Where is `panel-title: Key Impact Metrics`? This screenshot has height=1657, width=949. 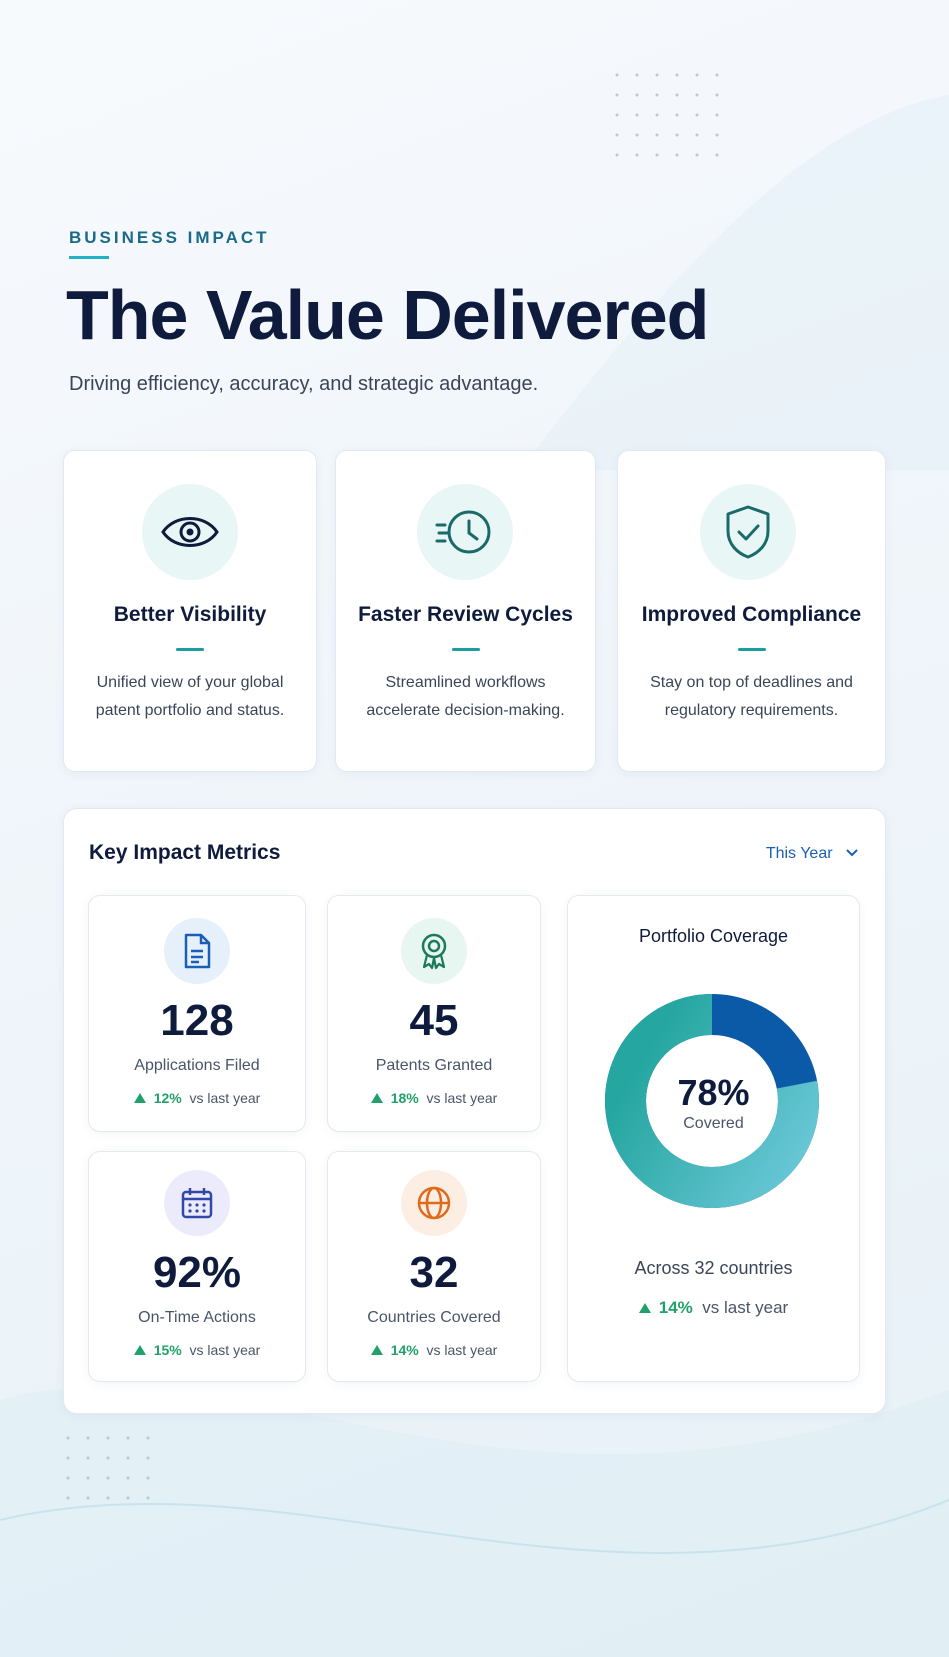
panel-title: Key Impact Metrics is located at coordinates (184, 853).